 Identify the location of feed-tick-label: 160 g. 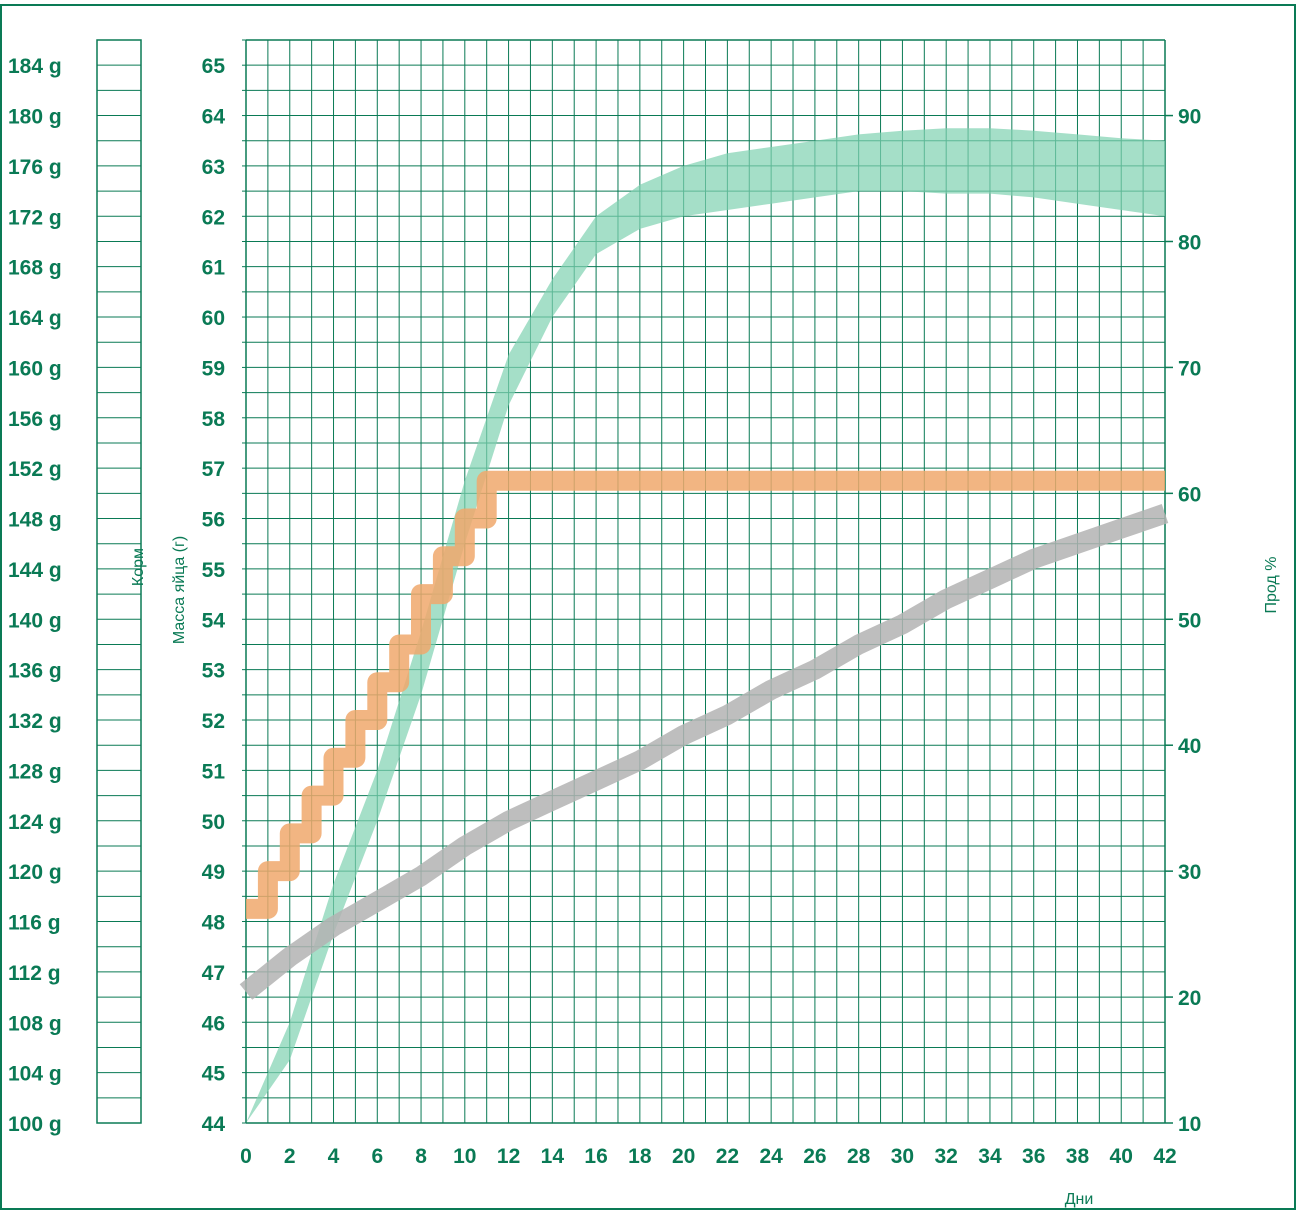
(35, 368).